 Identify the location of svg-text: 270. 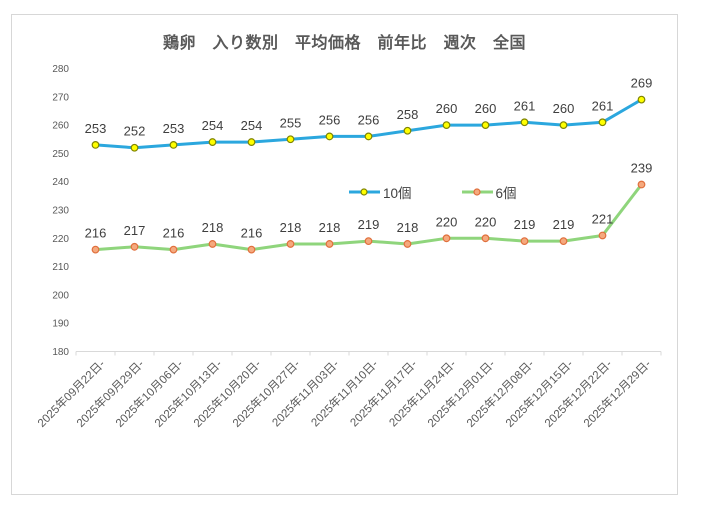
(60, 97).